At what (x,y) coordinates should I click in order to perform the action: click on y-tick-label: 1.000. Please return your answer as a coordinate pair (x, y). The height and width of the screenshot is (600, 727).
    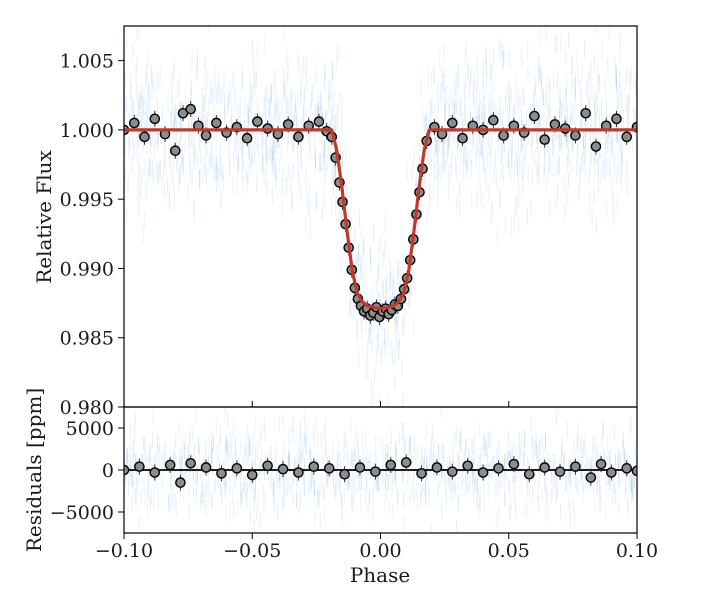
    Looking at the image, I should click on (87, 131).